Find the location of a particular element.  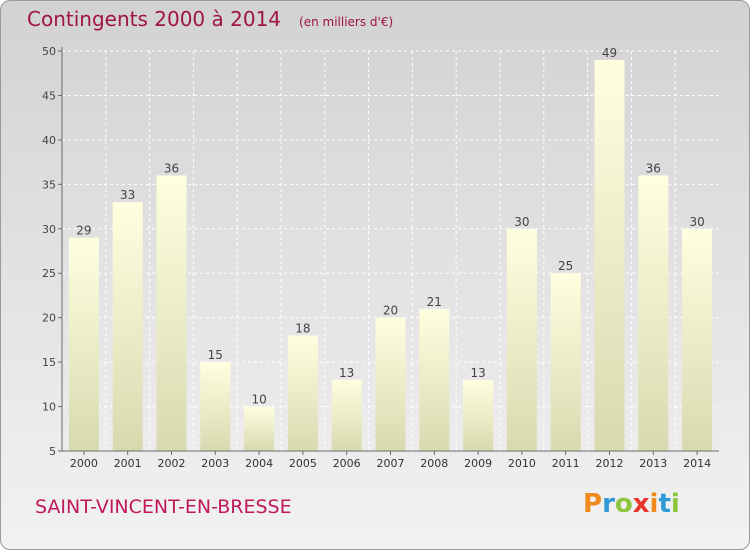

x-tick-label: 2001 is located at coordinates (128, 463).